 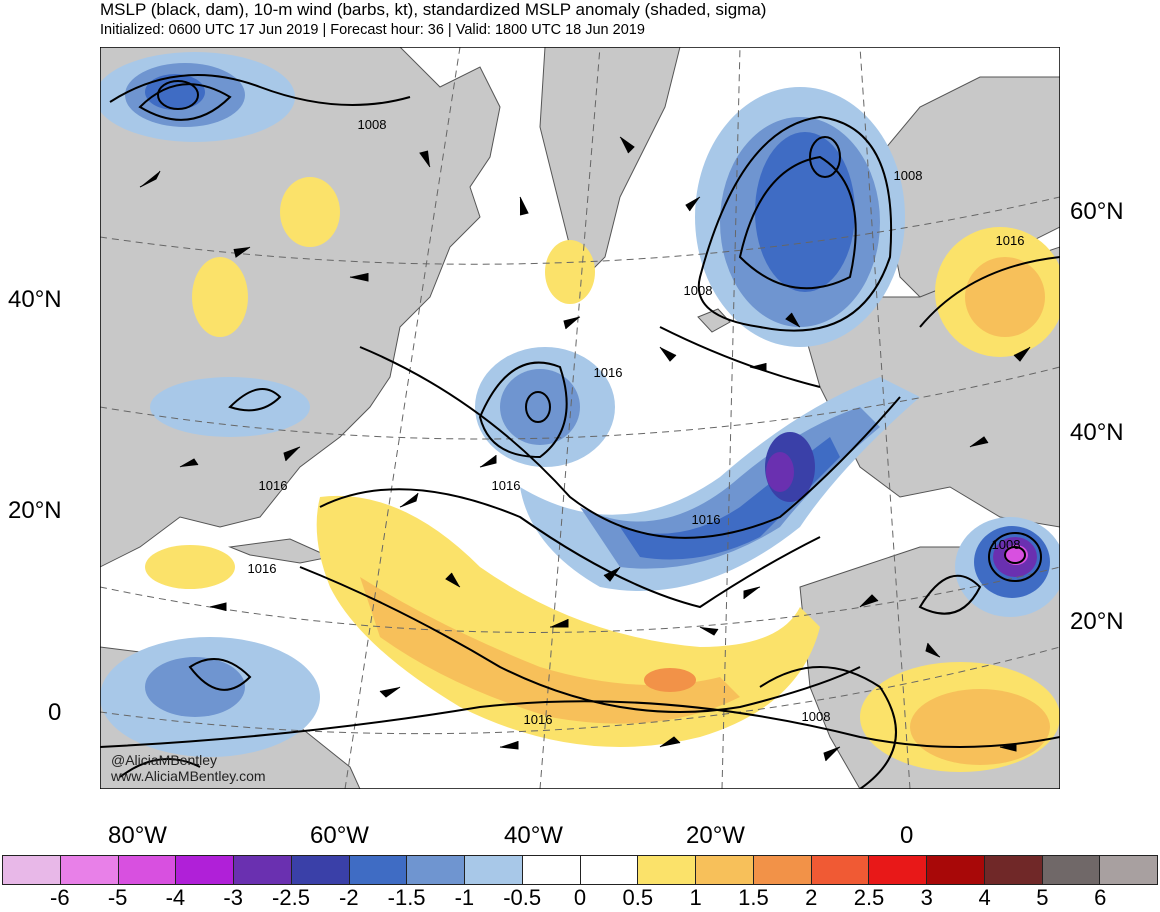 I want to click on credit-handle: @AliciaMBentley, so click(x=164, y=760).